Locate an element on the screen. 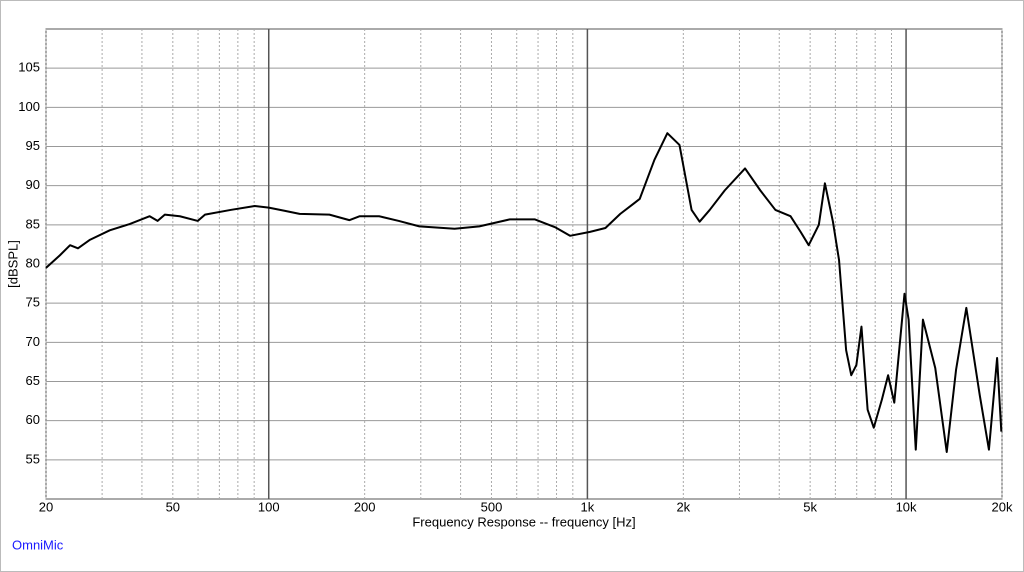 This screenshot has height=572, width=1024. y-tick-label: 55 is located at coordinates (33, 458).